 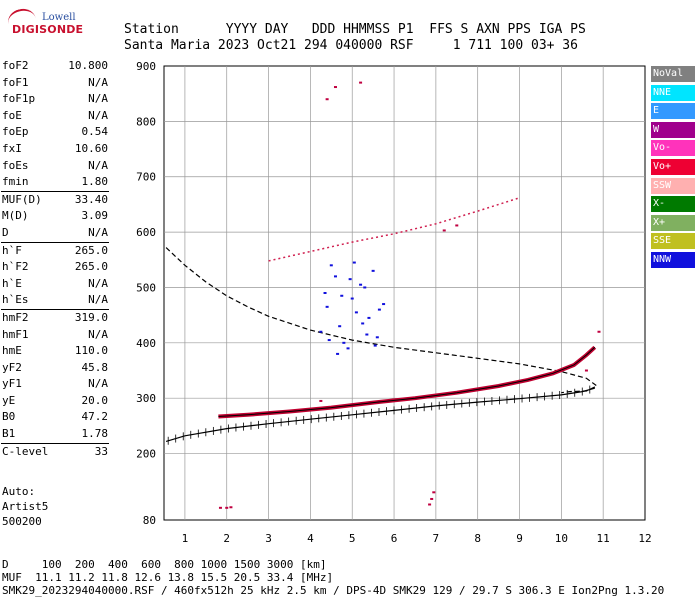 What do you see at coordinates (95, 132) in the screenshot?
I see `param-value: 0.54` at bounding box center [95, 132].